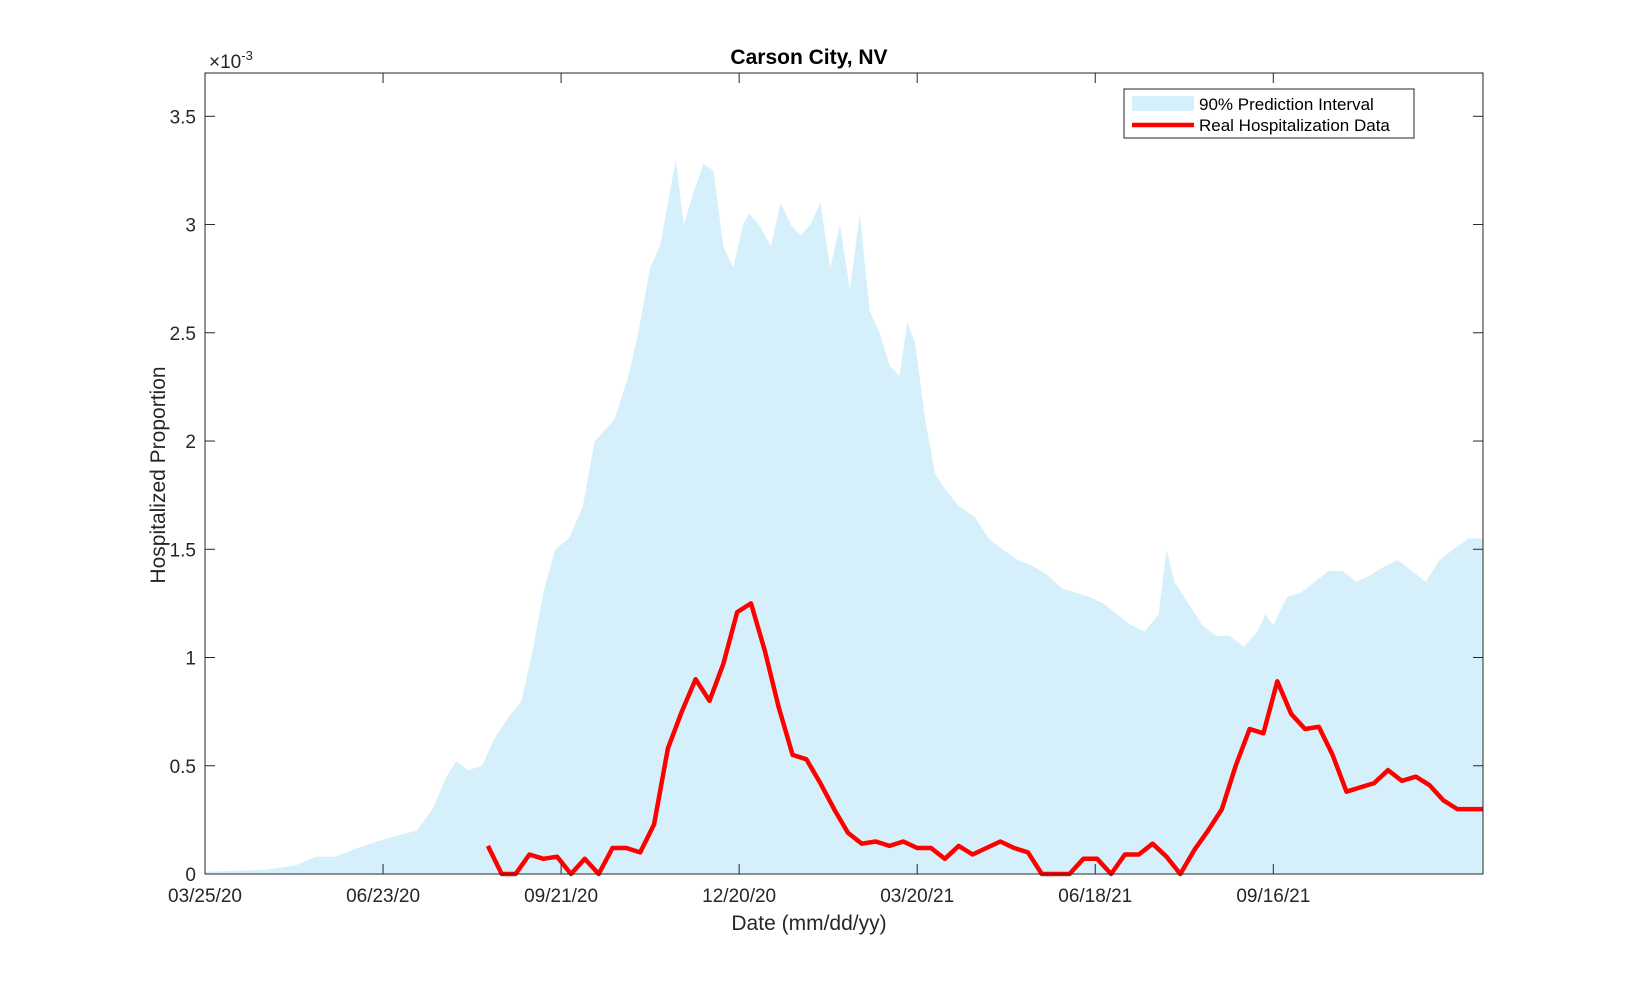 Image resolution: width=1632 pixels, height=983 pixels. What do you see at coordinates (1163, 103) in the screenshot?
I see `legend-swatch-interval` at bounding box center [1163, 103].